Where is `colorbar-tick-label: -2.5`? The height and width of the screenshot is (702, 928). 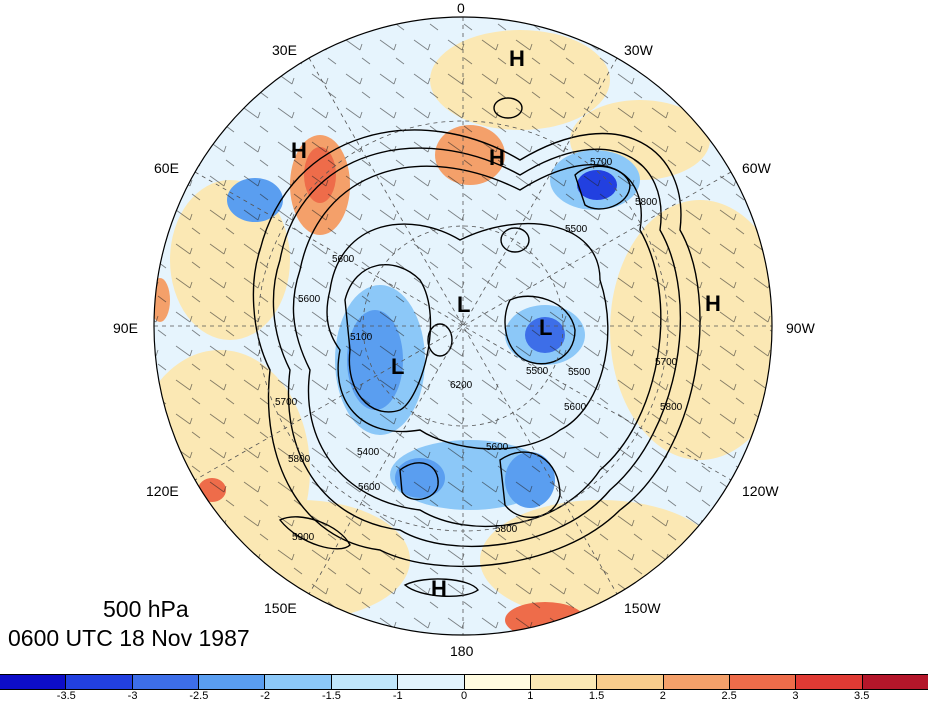
colorbar-tick-label: -2.5 is located at coordinates (199, 696).